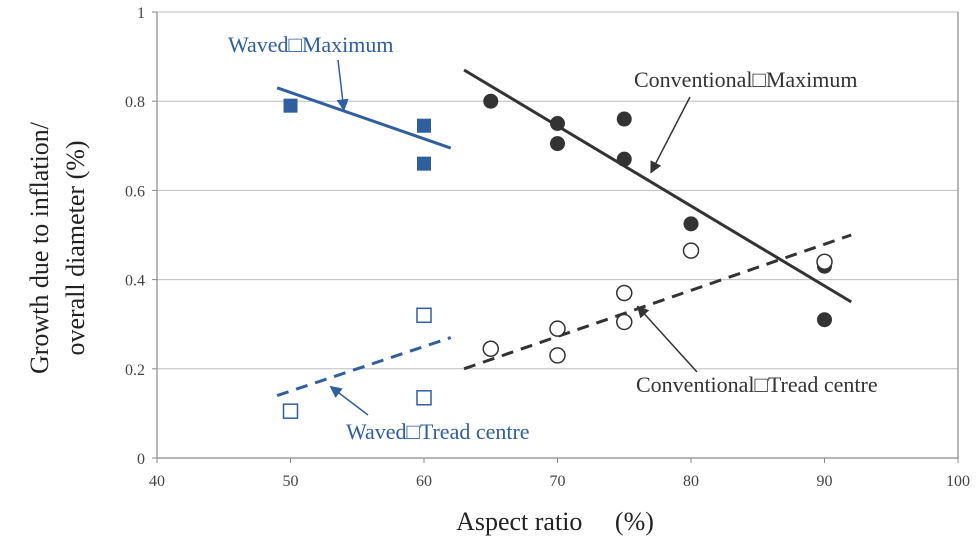 The width and height of the screenshot is (978, 546). What do you see at coordinates (746, 79) in the screenshot?
I see `annotation-label: Conventional□Maximum` at bounding box center [746, 79].